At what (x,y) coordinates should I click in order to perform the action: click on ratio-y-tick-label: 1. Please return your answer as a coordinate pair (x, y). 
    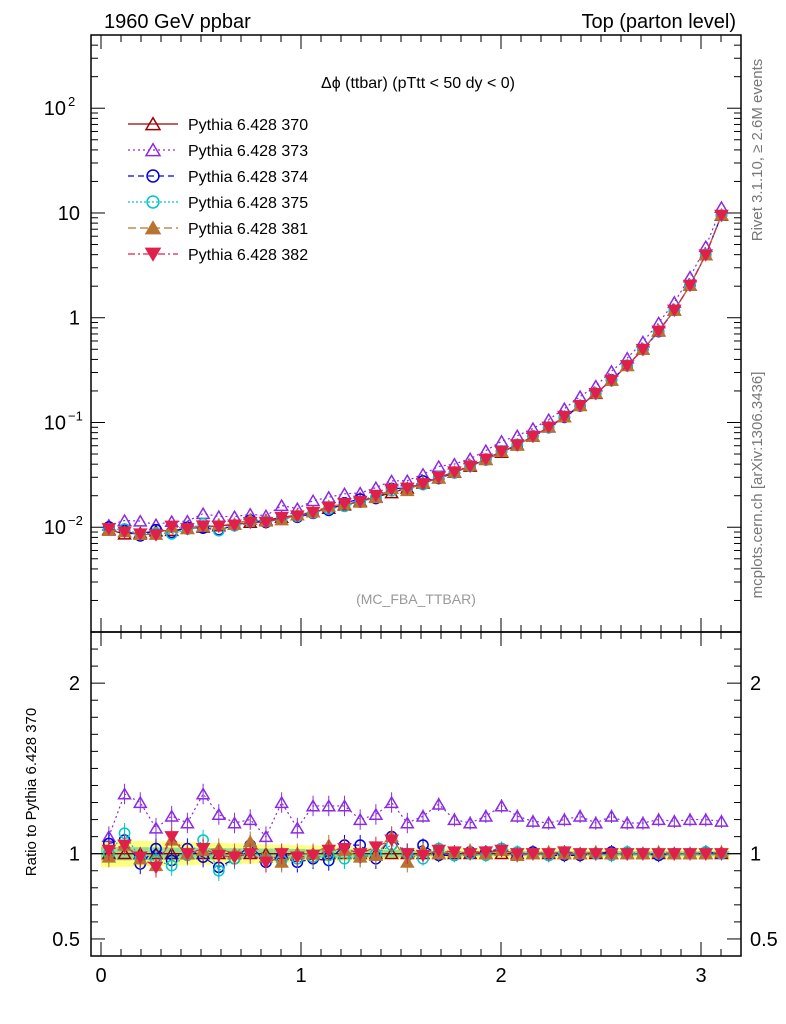
    Looking at the image, I should click on (74, 855).